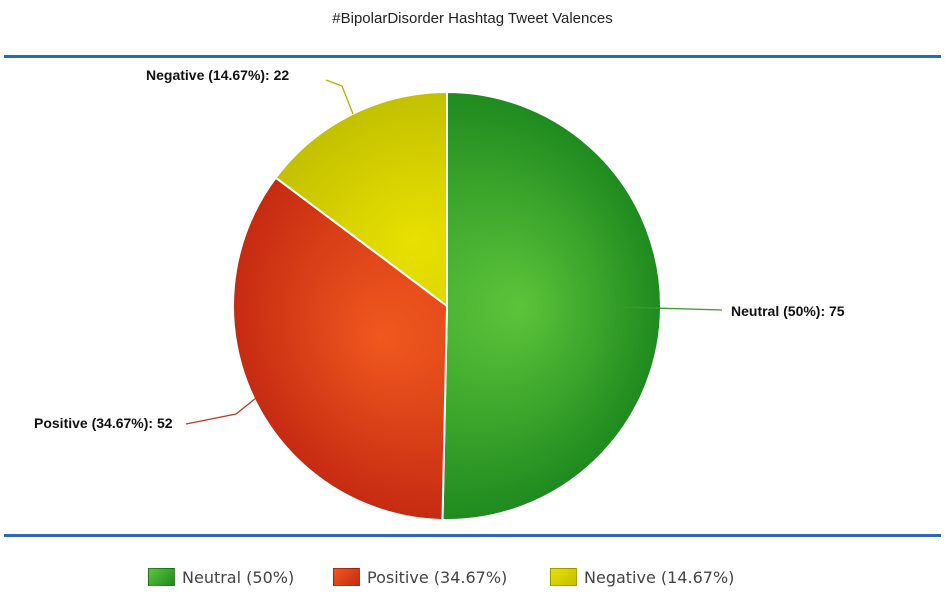  What do you see at coordinates (472, 18) in the screenshot?
I see `chart-title: #BipolarDisorder Hashtag Tweet Valences` at bounding box center [472, 18].